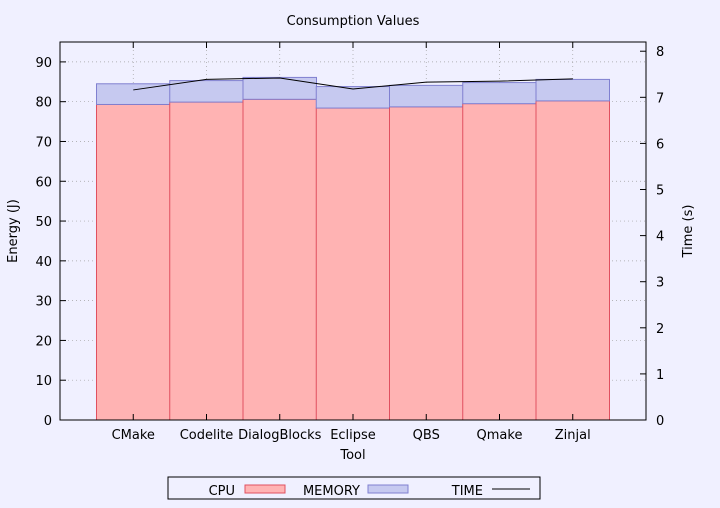  What do you see at coordinates (426, 263) in the screenshot?
I see `bar-cpu-qbs` at bounding box center [426, 263].